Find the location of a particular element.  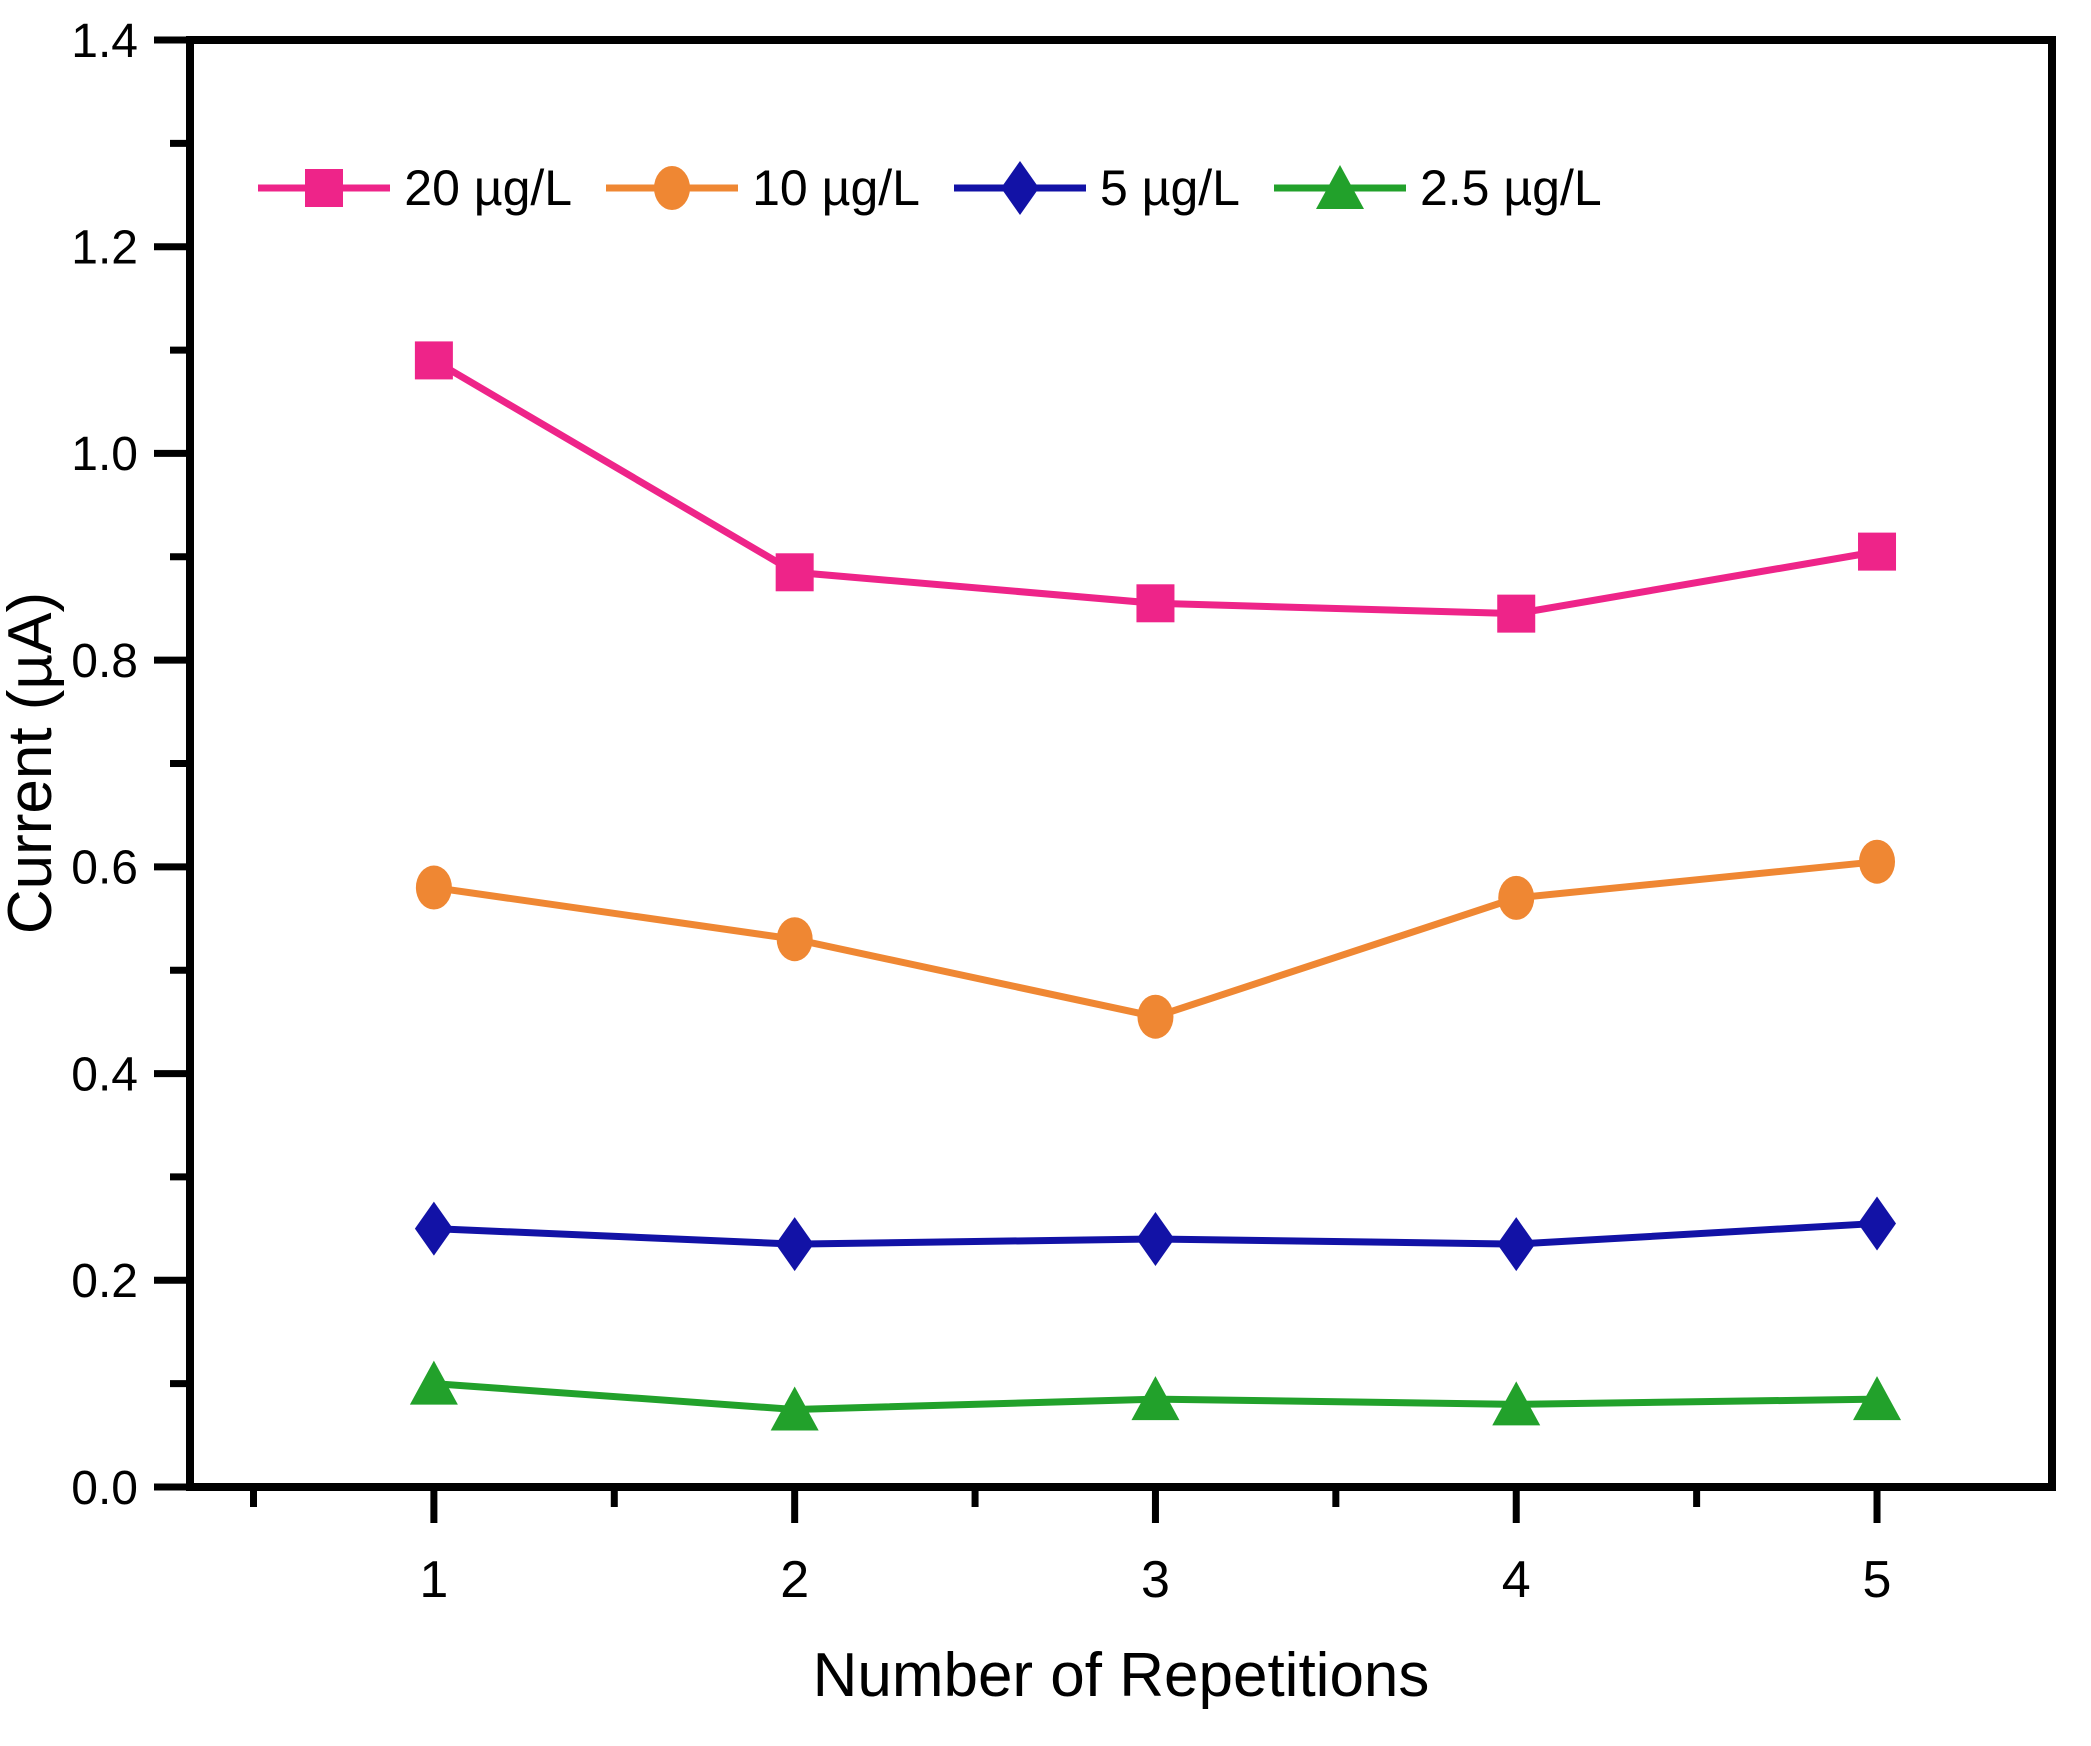

legend-swatch-square-icon is located at coordinates (324, 188).